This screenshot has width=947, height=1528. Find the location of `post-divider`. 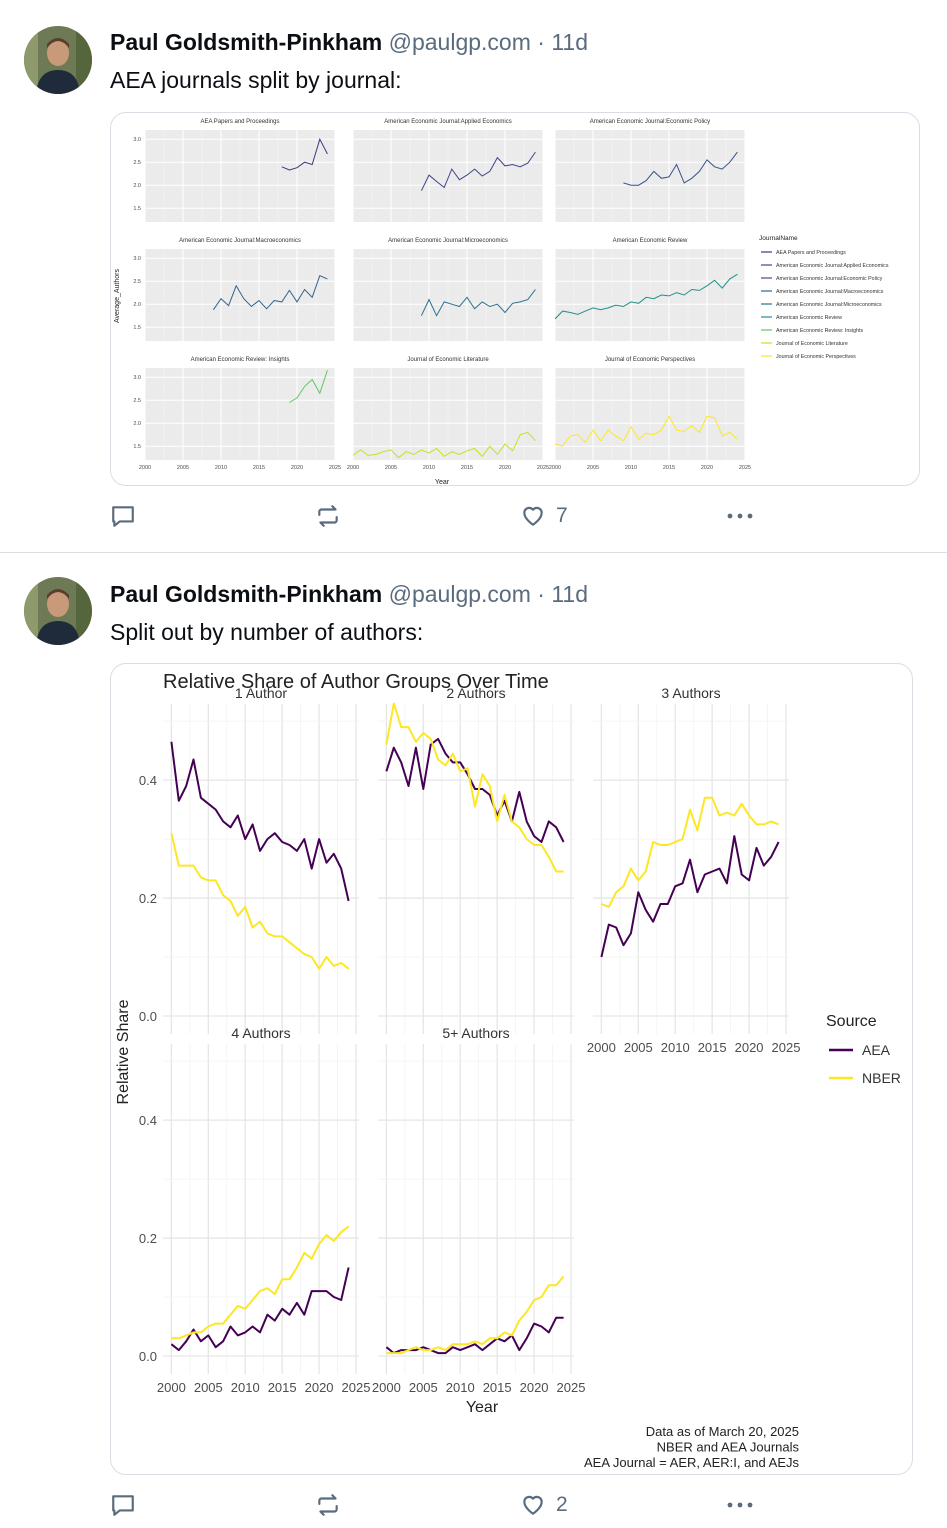

post-divider is located at coordinates (473, 552).